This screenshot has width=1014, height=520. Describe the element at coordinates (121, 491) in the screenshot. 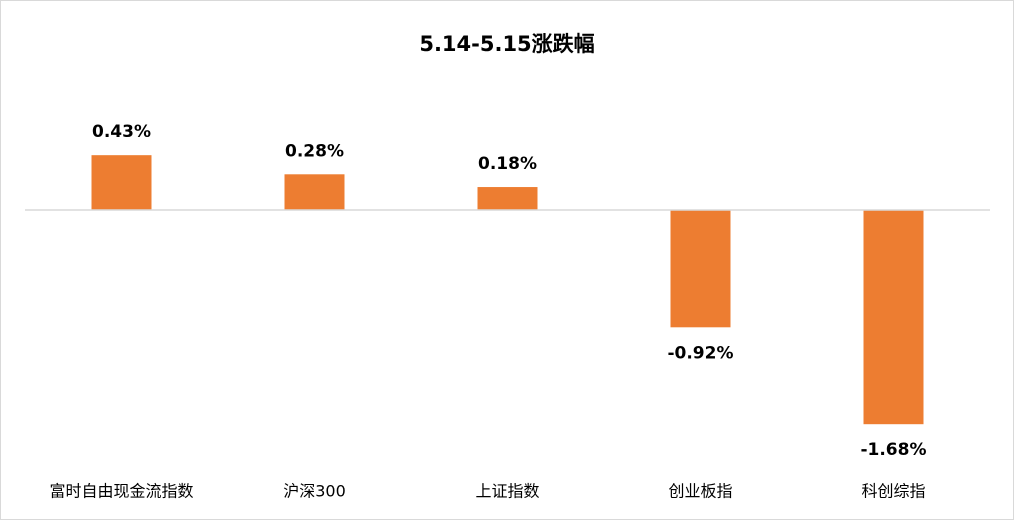

I see `x-tick-label: 富时自由现金流指数` at that location.